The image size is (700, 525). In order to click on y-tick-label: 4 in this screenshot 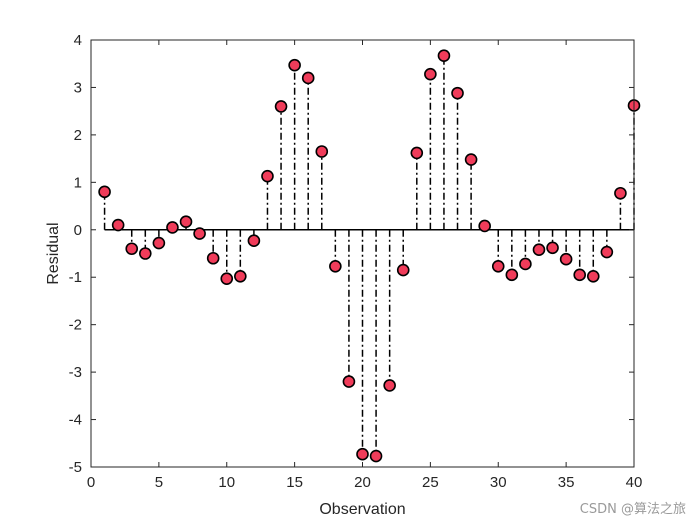, I will do `click(78, 40)`.